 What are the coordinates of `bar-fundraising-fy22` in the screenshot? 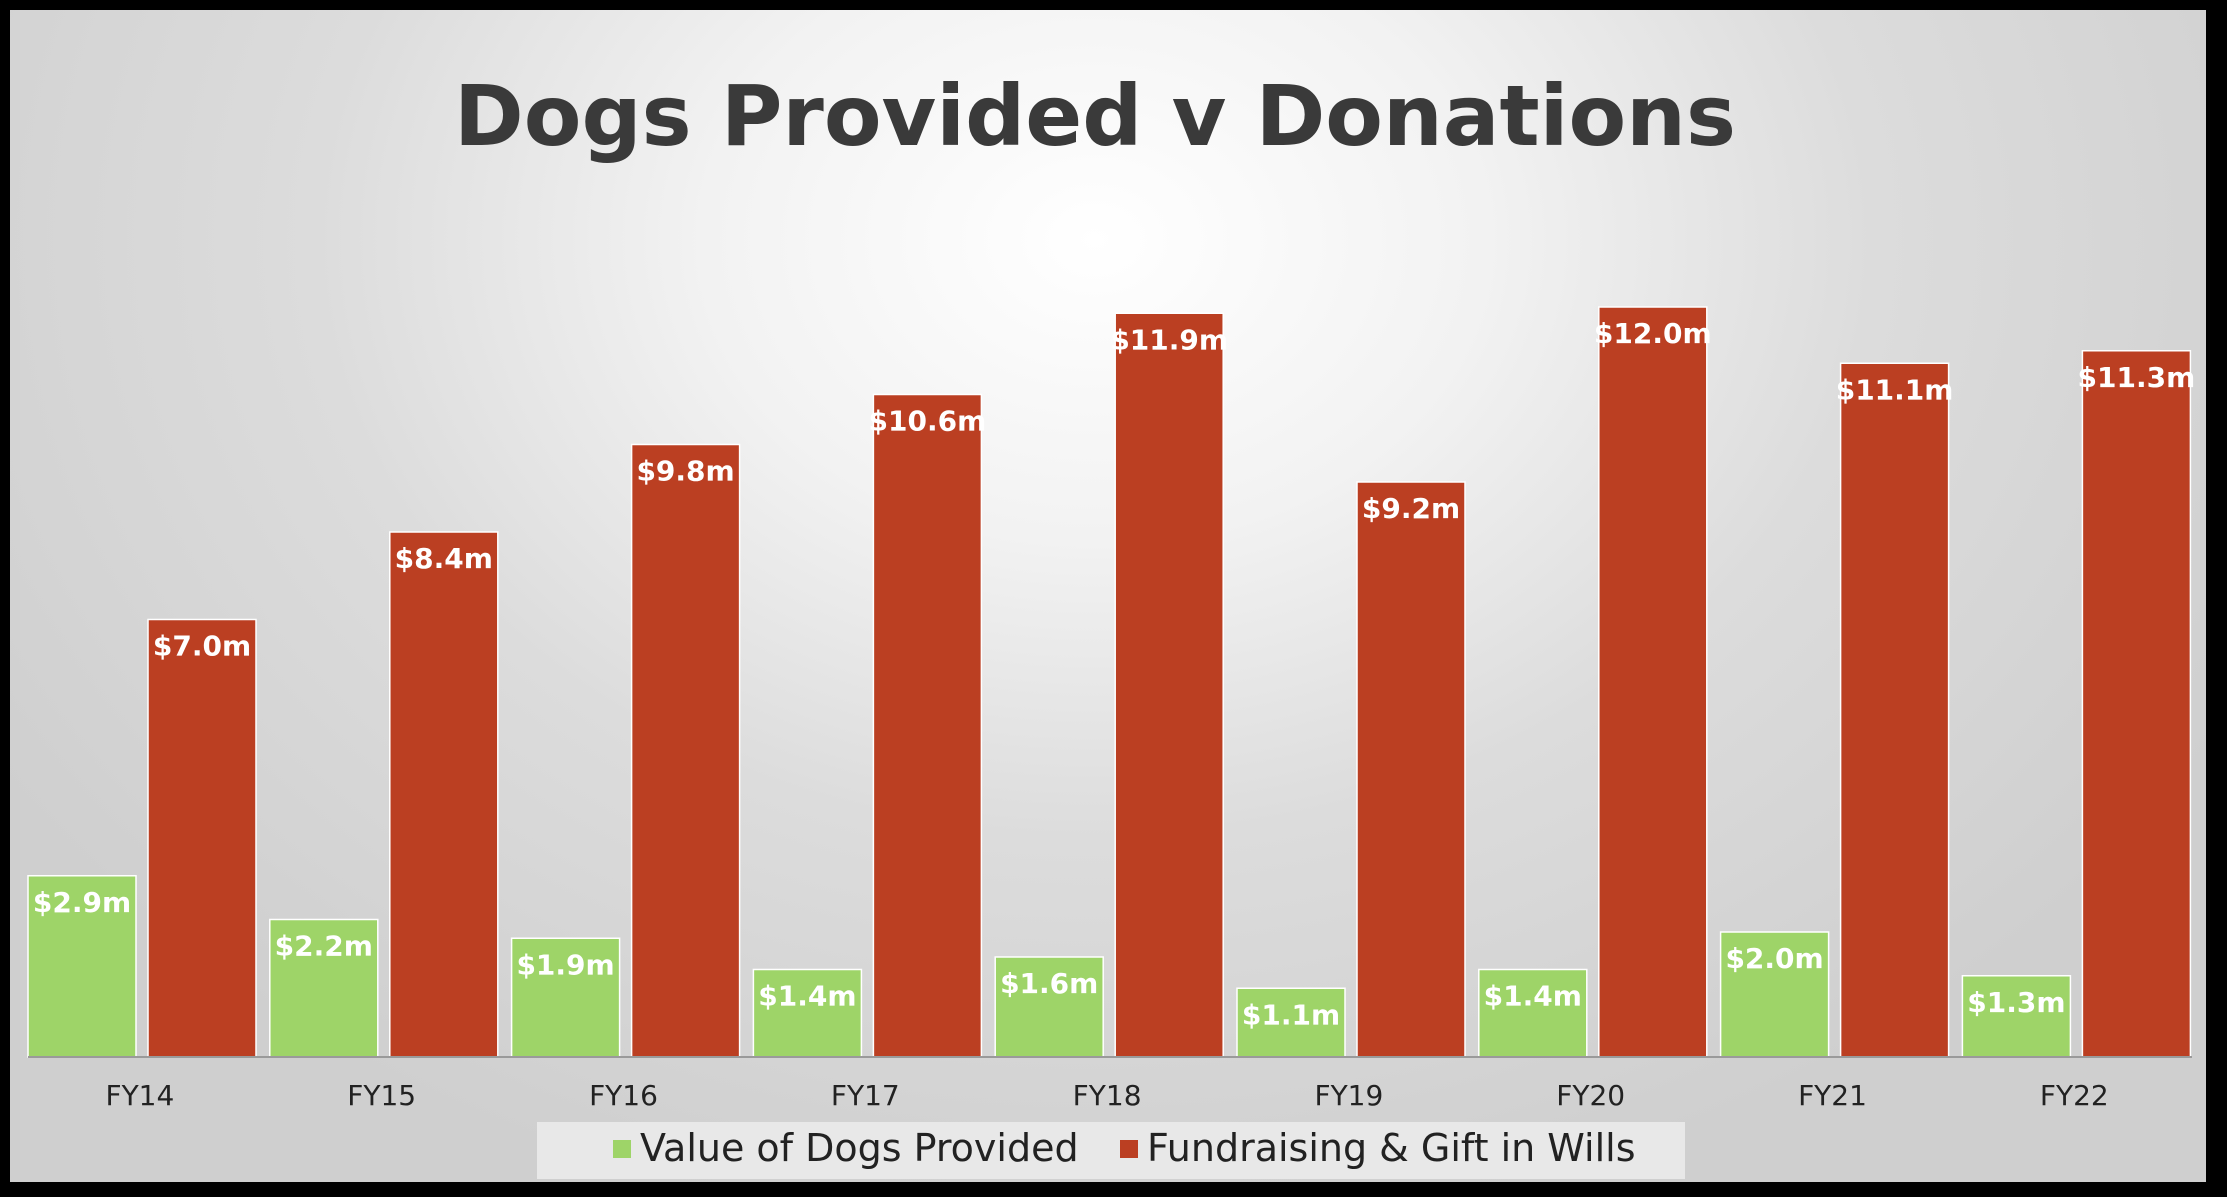 It's located at (2136, 704).